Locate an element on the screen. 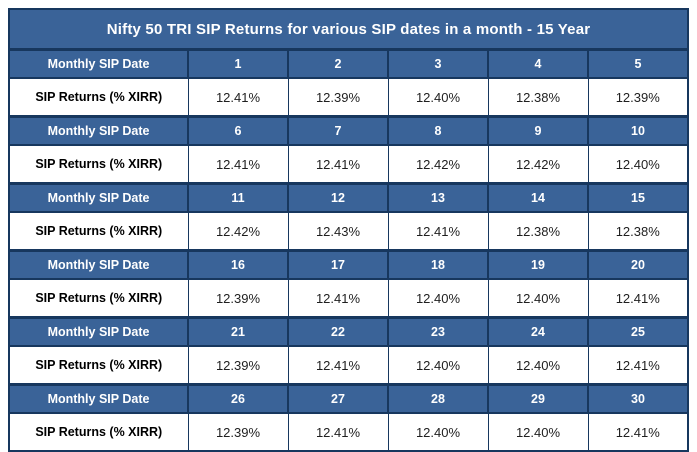 Image resolution: width=697 pixels, height=452 pixels. sip-date-cell: 4 is located at coordinates (538, 64).